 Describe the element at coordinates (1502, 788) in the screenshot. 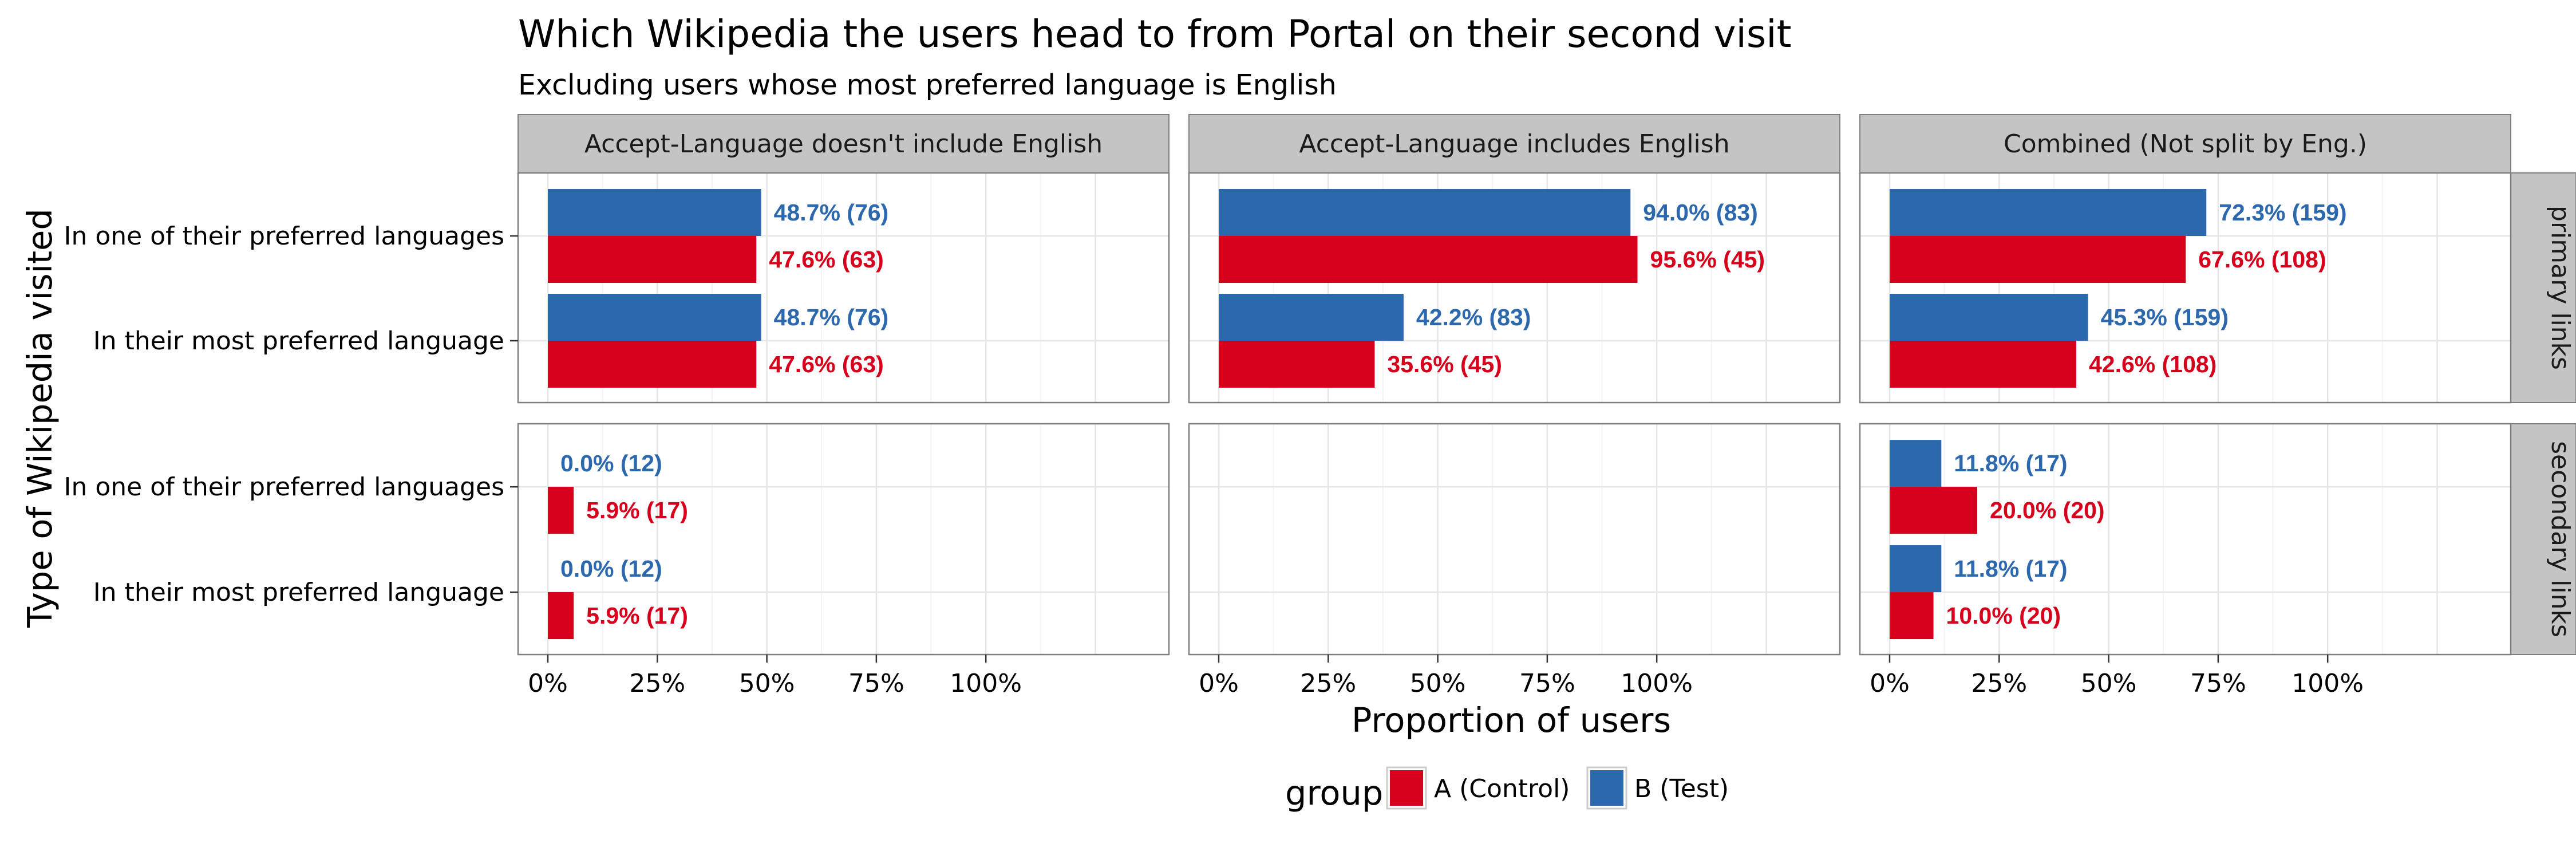

I see `legend-label: A (Control)` at that location.